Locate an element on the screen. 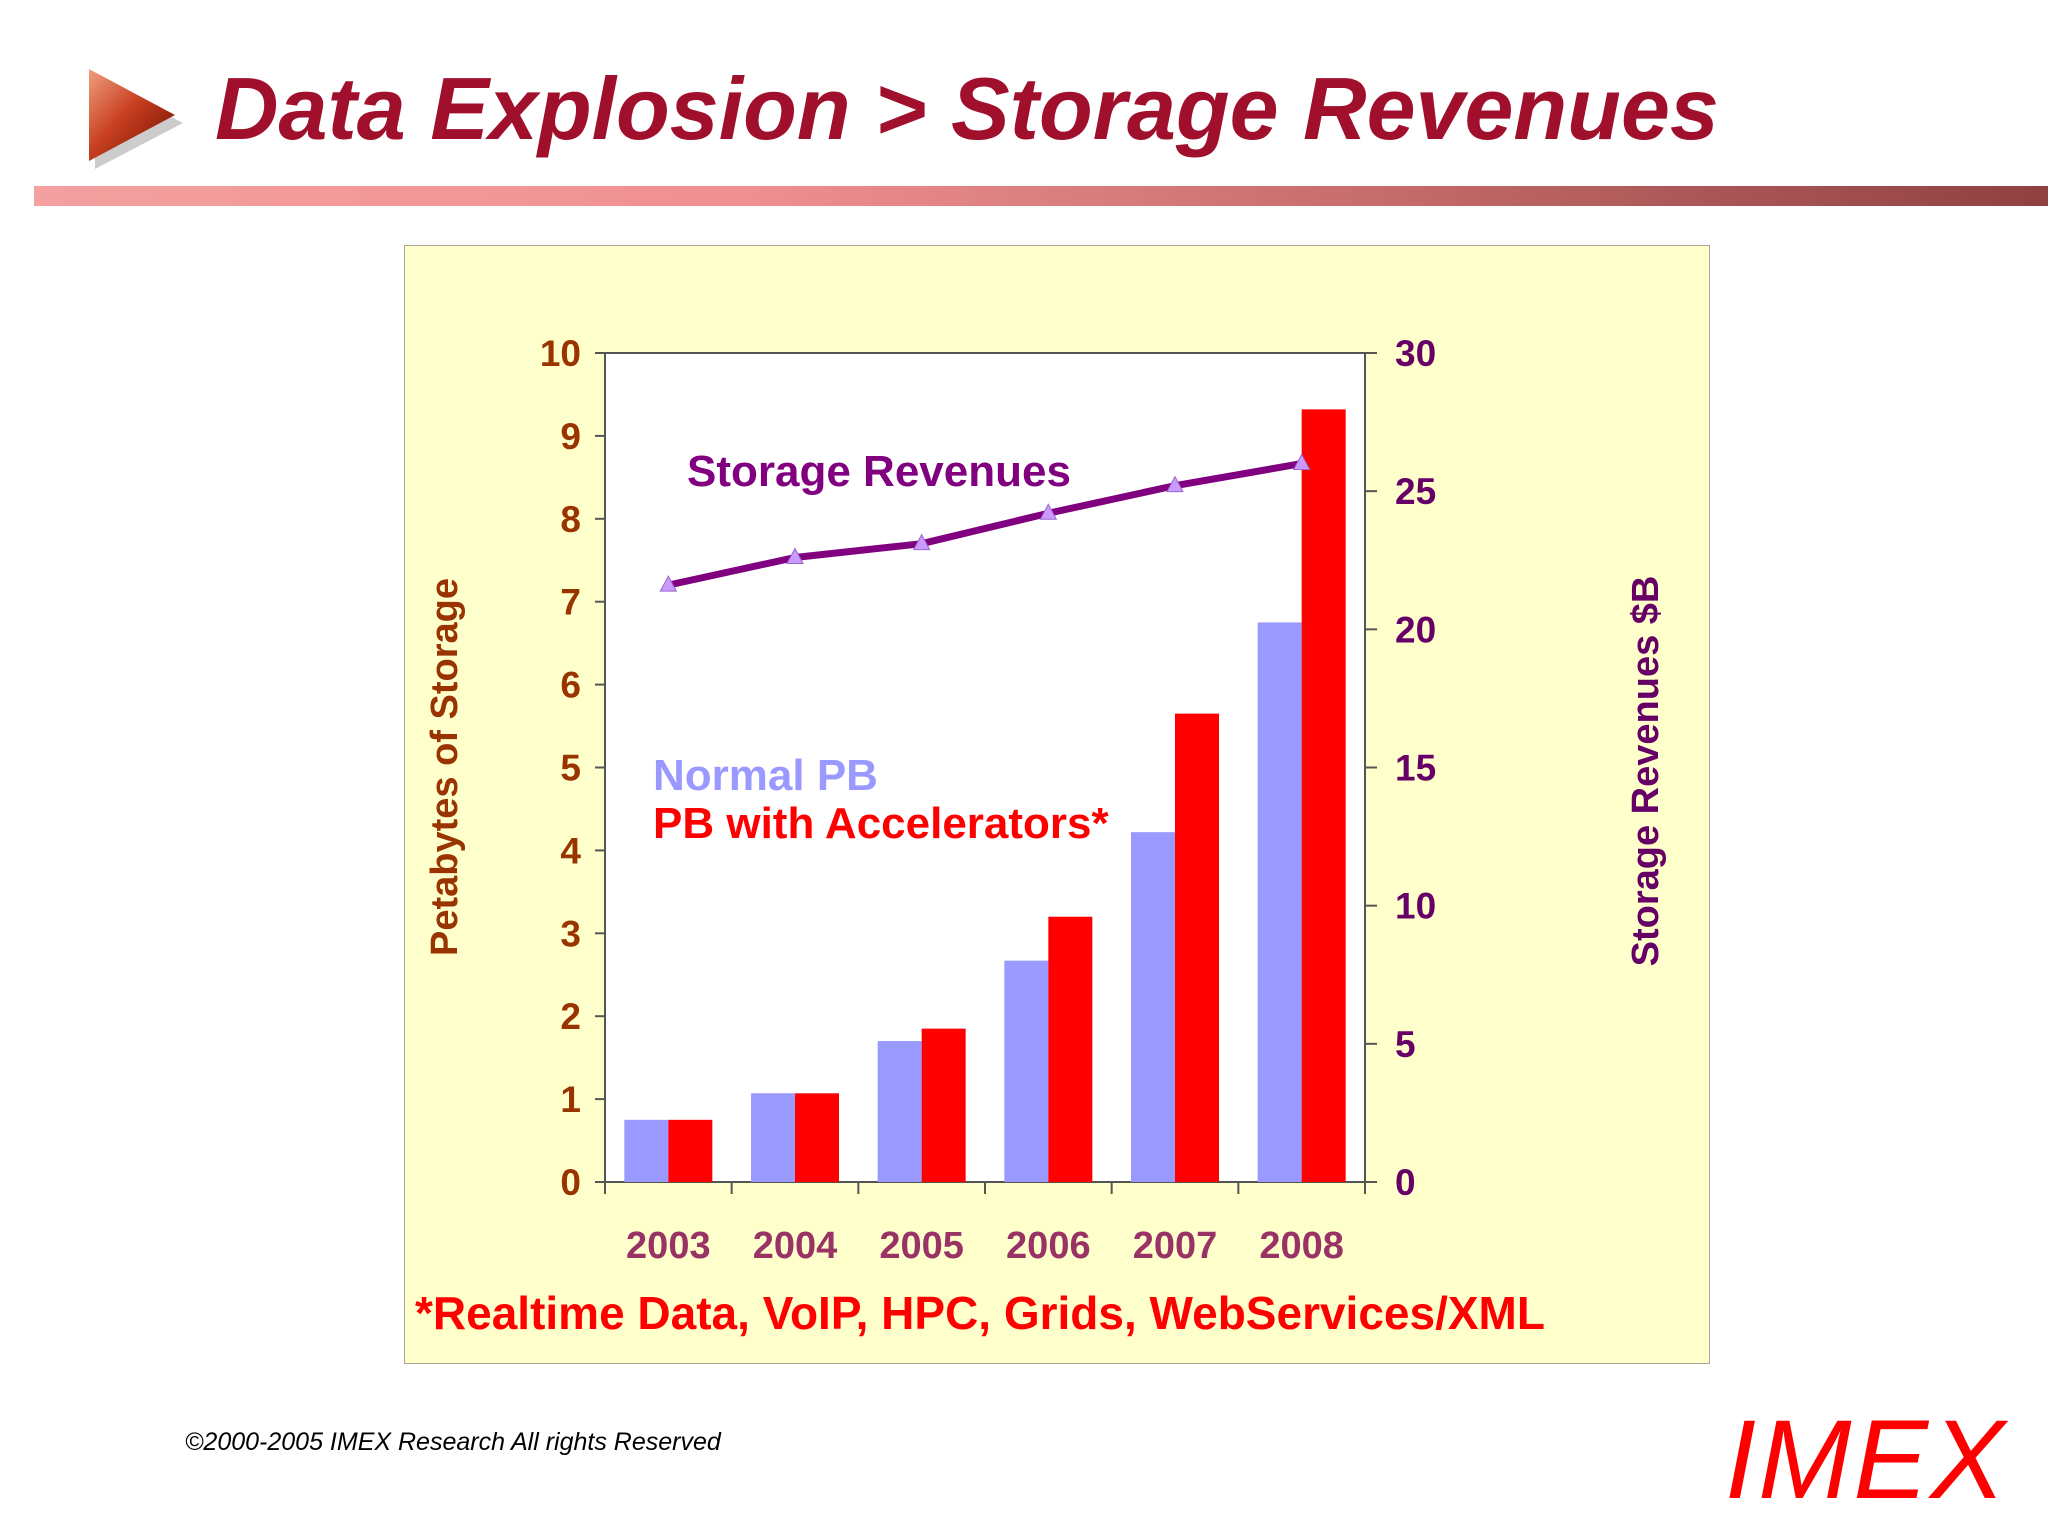 The height and width of the screenshot is (1536, 2048). storage-revenues-point-2005 is located at coordinates (921, 542).